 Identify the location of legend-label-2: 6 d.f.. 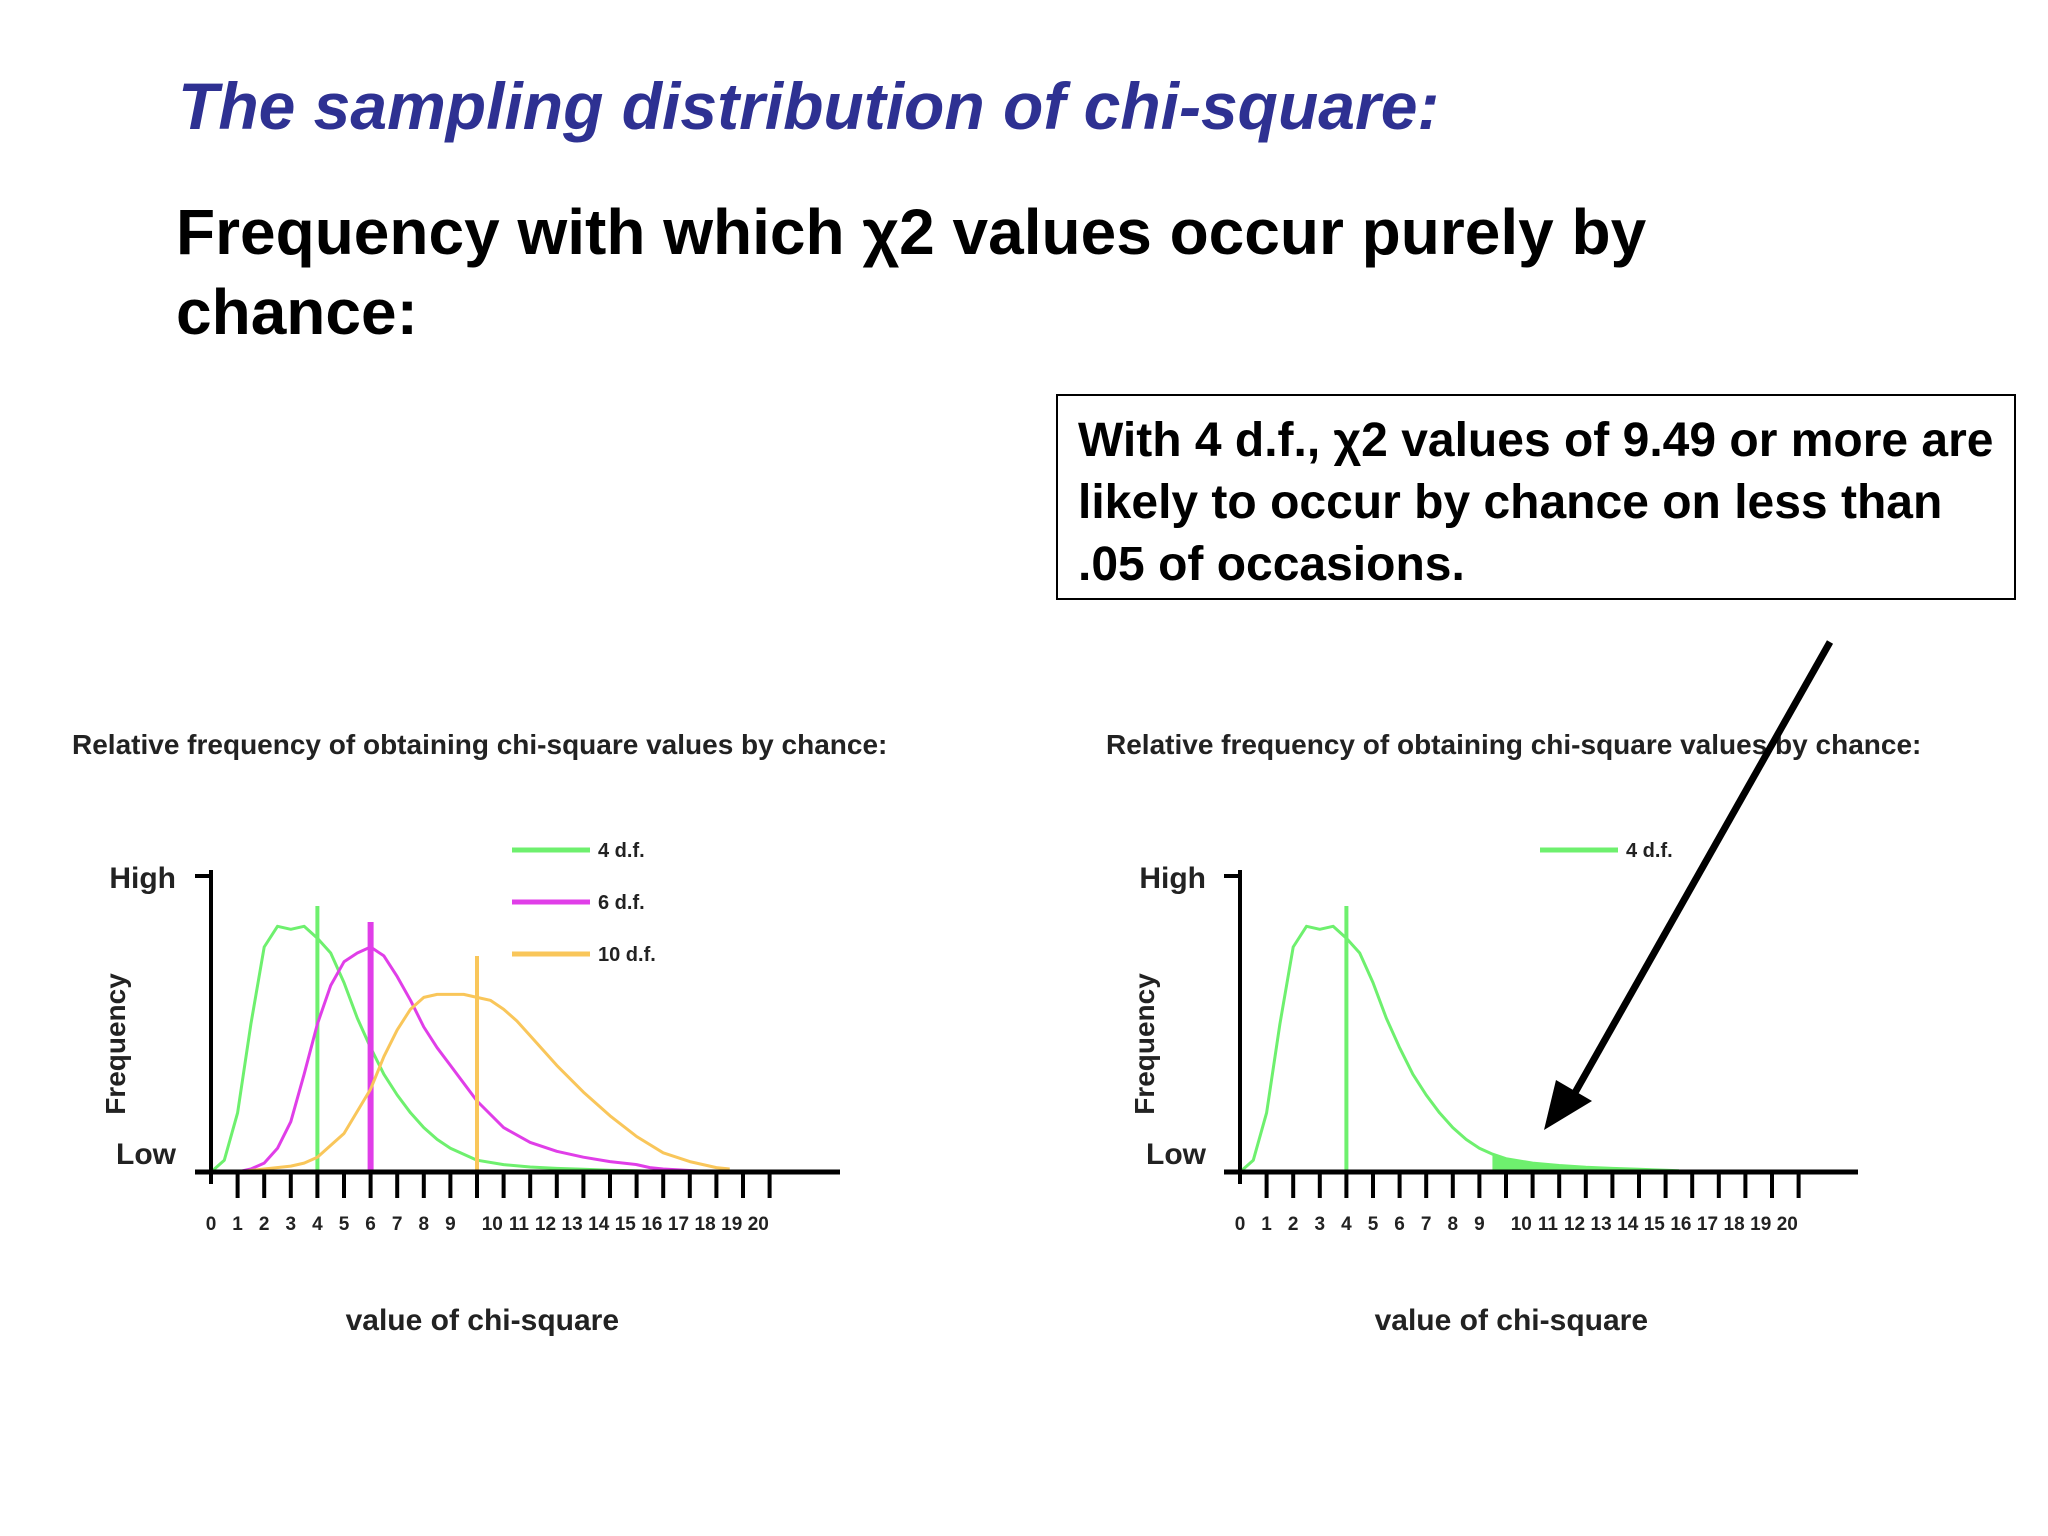
(621, 903).